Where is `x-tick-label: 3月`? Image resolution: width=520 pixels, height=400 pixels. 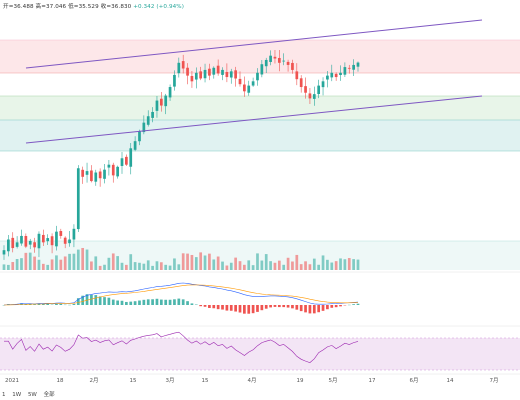 x-tick-label: 3月 is located at coordinates (170, 380).